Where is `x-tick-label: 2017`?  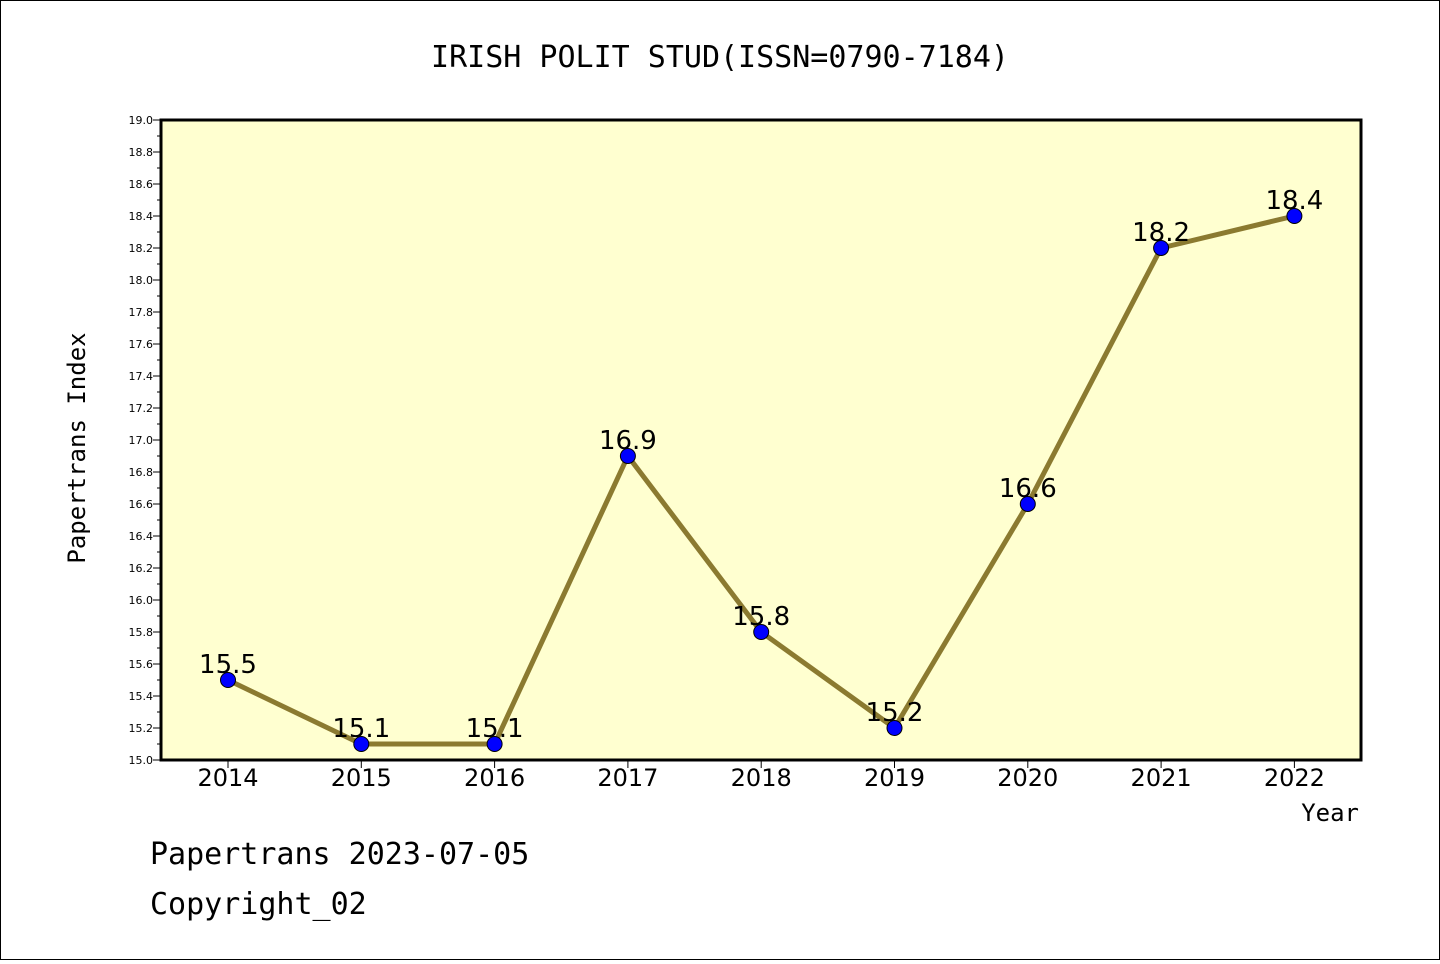 x-tick-label: 2017 is located at coordinates (627, 778).